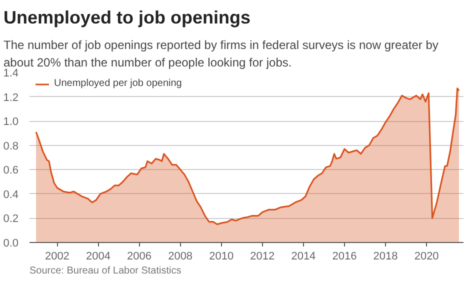  What do you see at coordinates (11, 219) in the screenshot?
I see `y-tick-label: 0.2` at bounding box center [11, 219].